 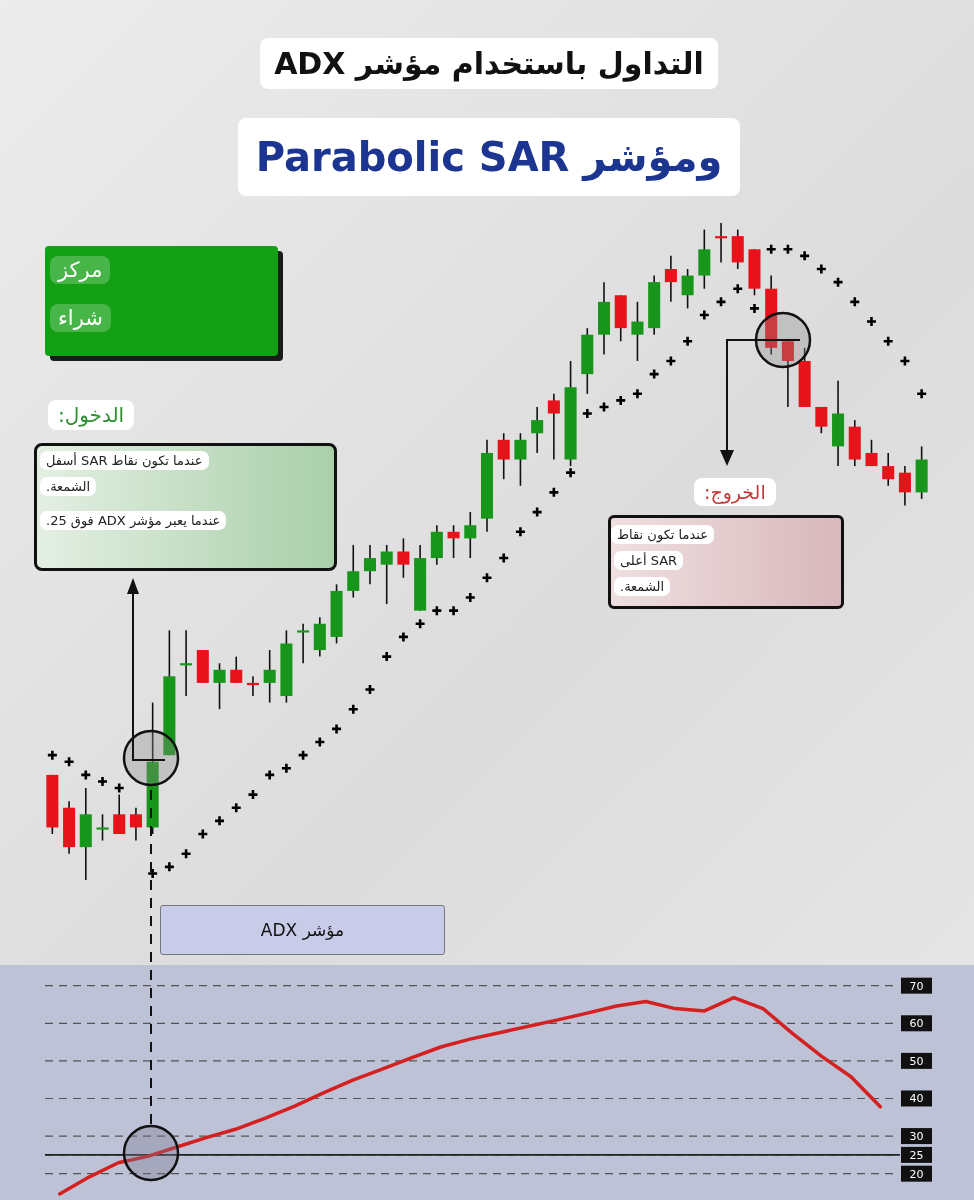 What do you see at coordinates (916, 1061) in the screenshot?
I see `y-tick-label: 50` at bounding box center [916, 1061].